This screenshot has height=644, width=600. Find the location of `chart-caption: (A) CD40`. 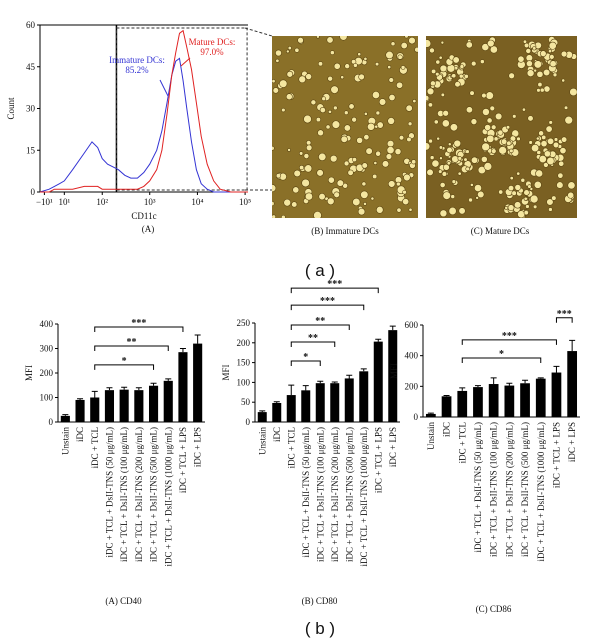

chart-caption: (A) CD40 is located at coordinates (123, 601).